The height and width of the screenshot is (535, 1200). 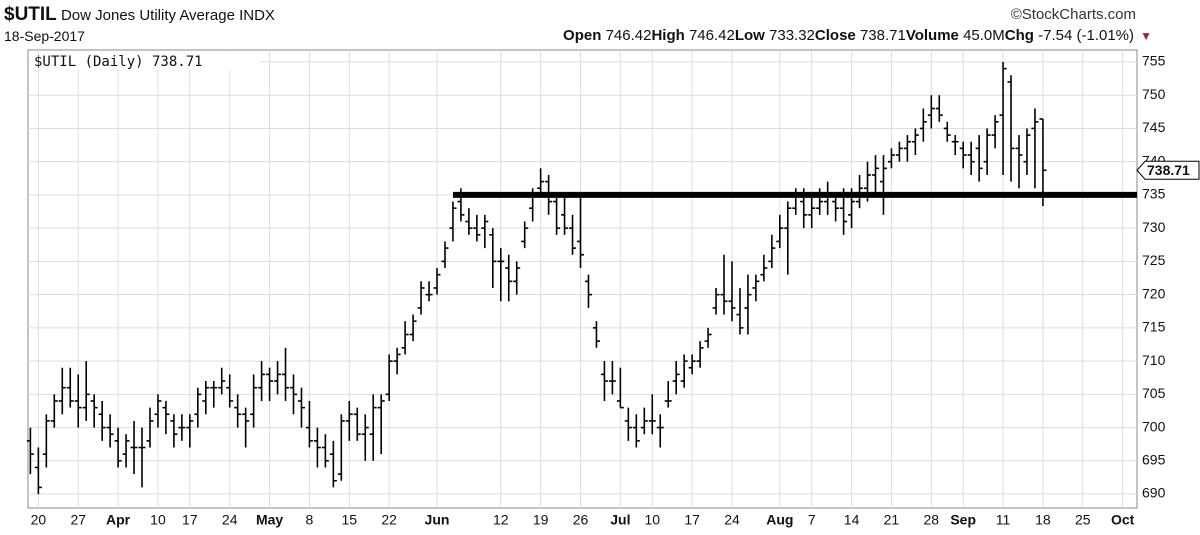 What do you see at coordinates (1073, 14) in the screenshot?
I see `source: ©StockCharts.com` at bounding box center [1073, 14].